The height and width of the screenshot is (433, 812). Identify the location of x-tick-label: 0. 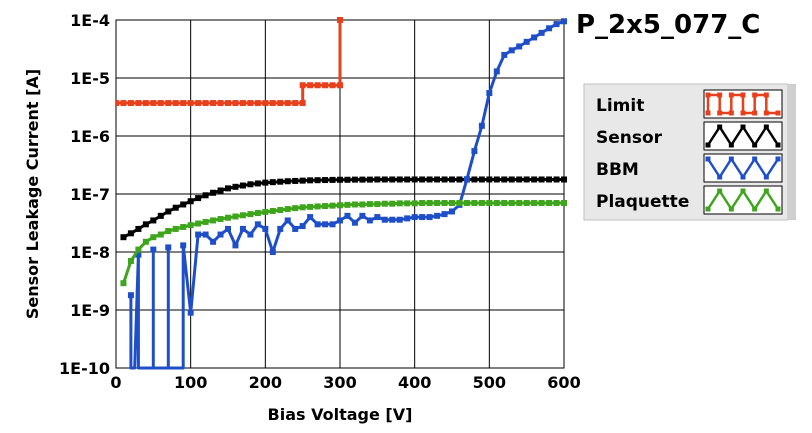
(115, 382).